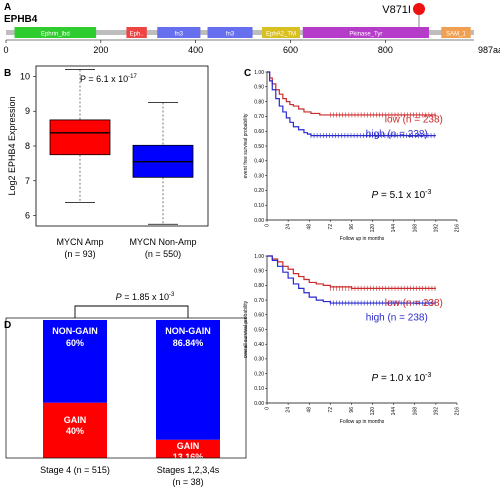 Image resolution: width=500 pixels, height=499 pixels. What do you see at coordinates (108, 79) in the screenshot?
I see `boxplot-pvalue: P = 6.1 x 10-17` at bounding box center [108, 79].